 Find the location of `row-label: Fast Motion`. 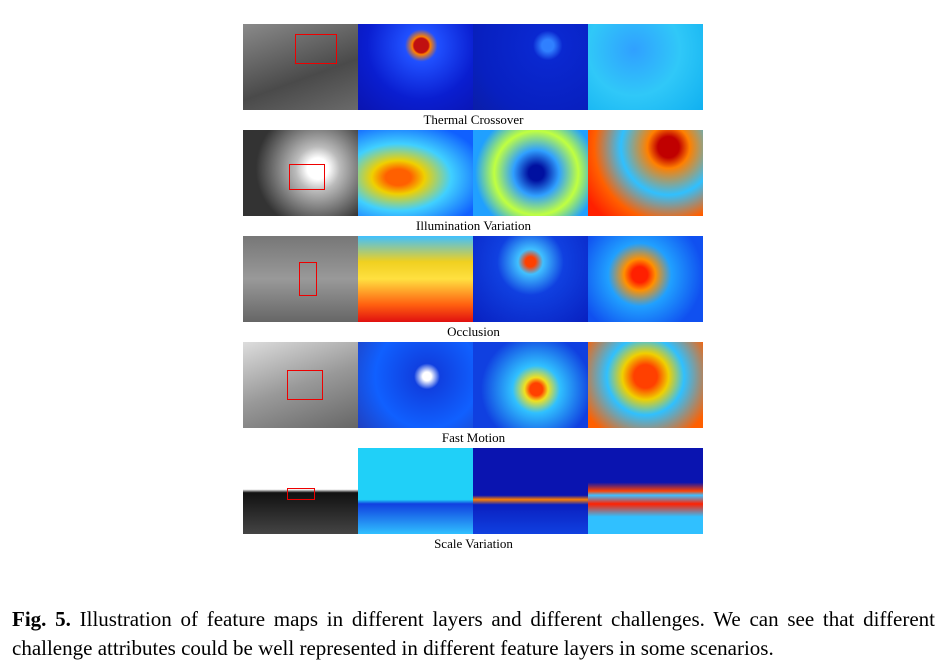

row-label: Fast Motion is located at coordinates (473, 437).